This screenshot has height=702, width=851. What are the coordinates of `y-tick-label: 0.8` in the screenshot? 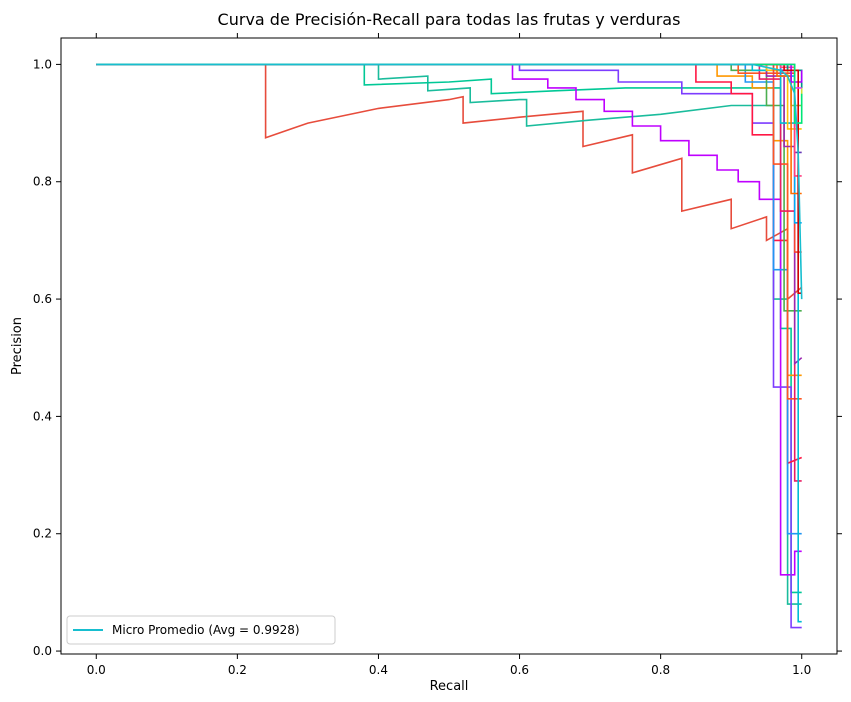 It's located at (42, 182).